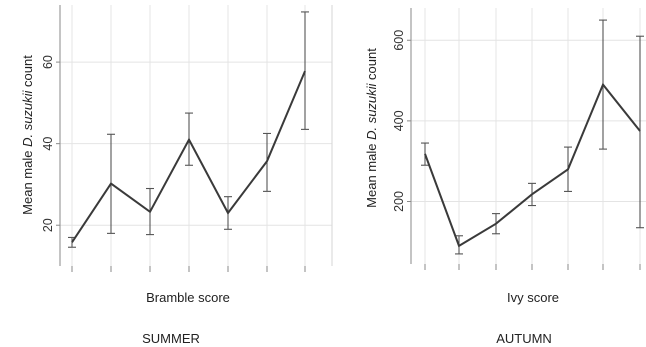 The width and height of the screenshot is (646, 347). I want to click on summer-x-ticks, so click(188, 269).